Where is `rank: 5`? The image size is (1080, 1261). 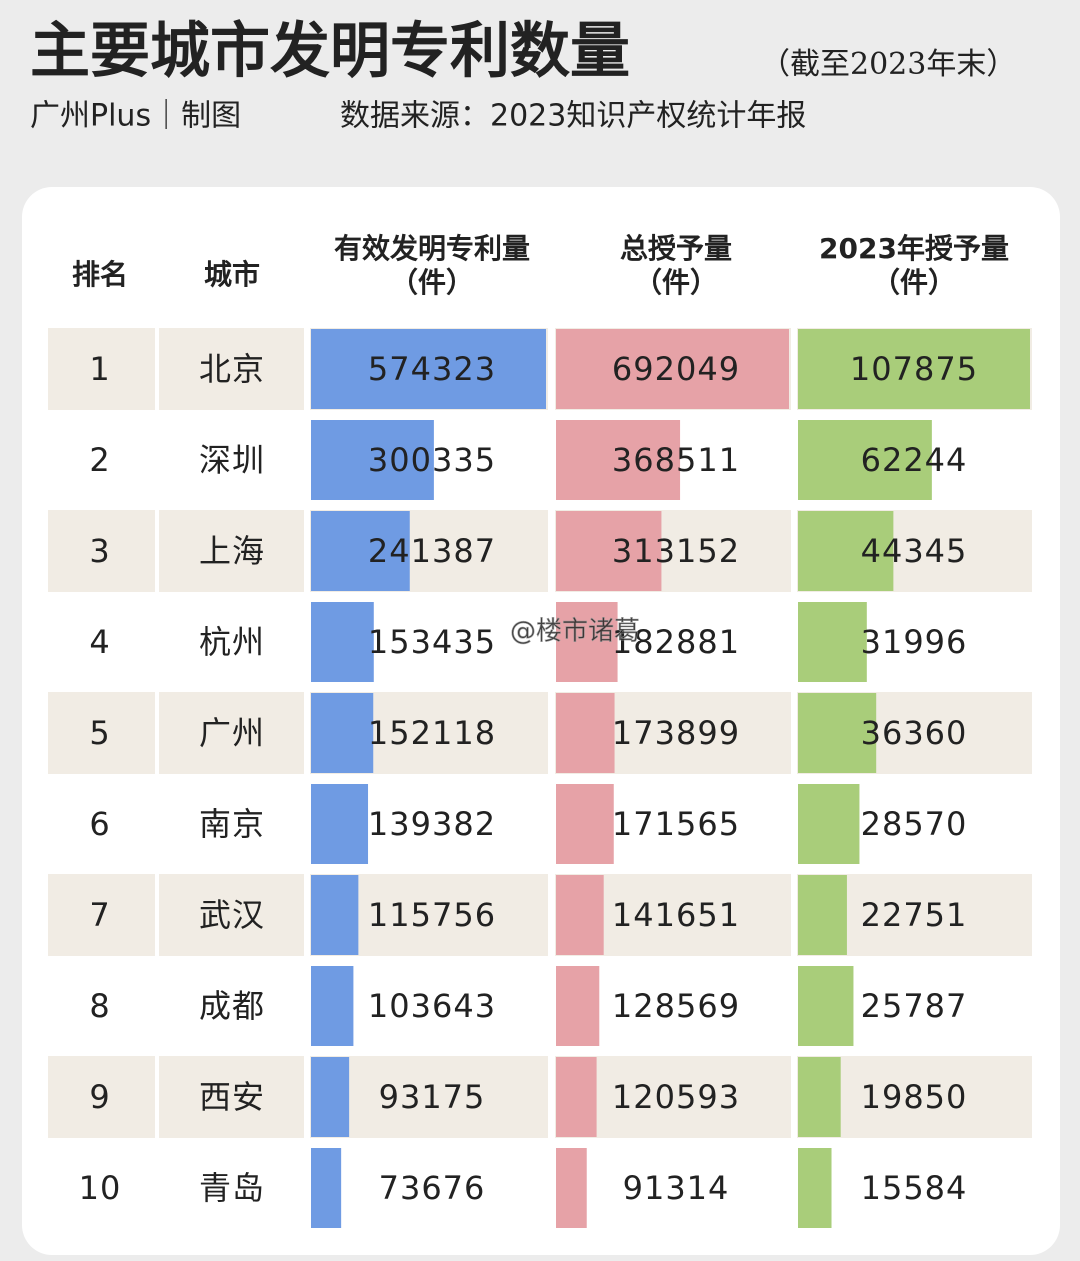
rank: 5 is located at coordinates (99, 733).